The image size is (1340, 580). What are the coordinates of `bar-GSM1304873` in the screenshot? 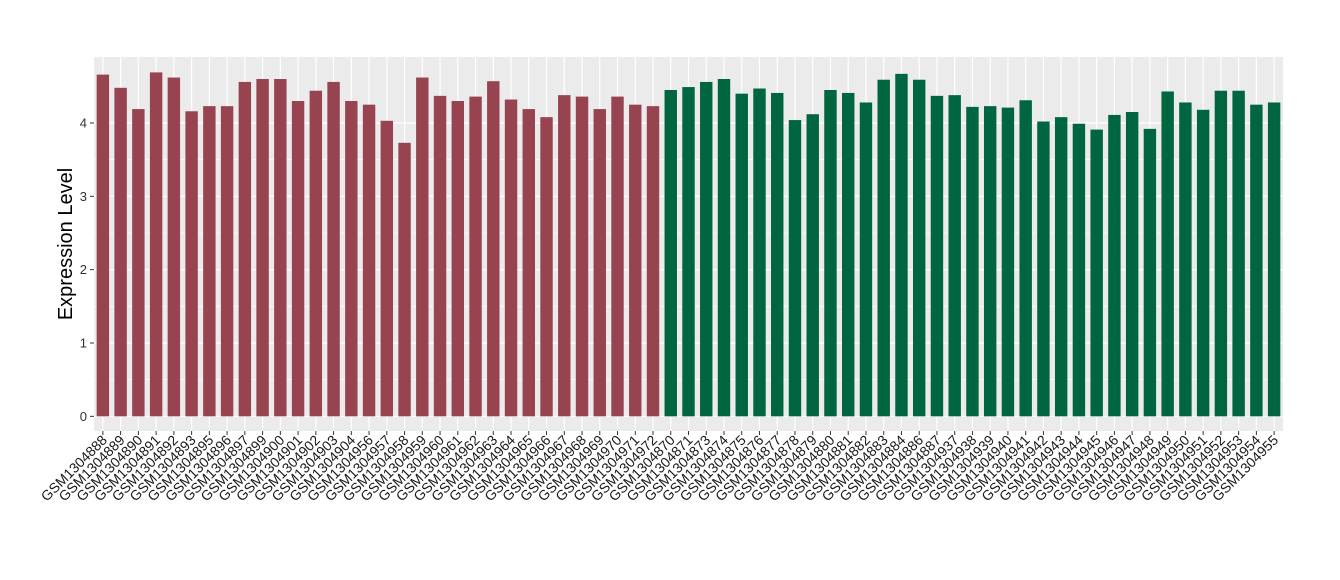 It's located at (706, 249).